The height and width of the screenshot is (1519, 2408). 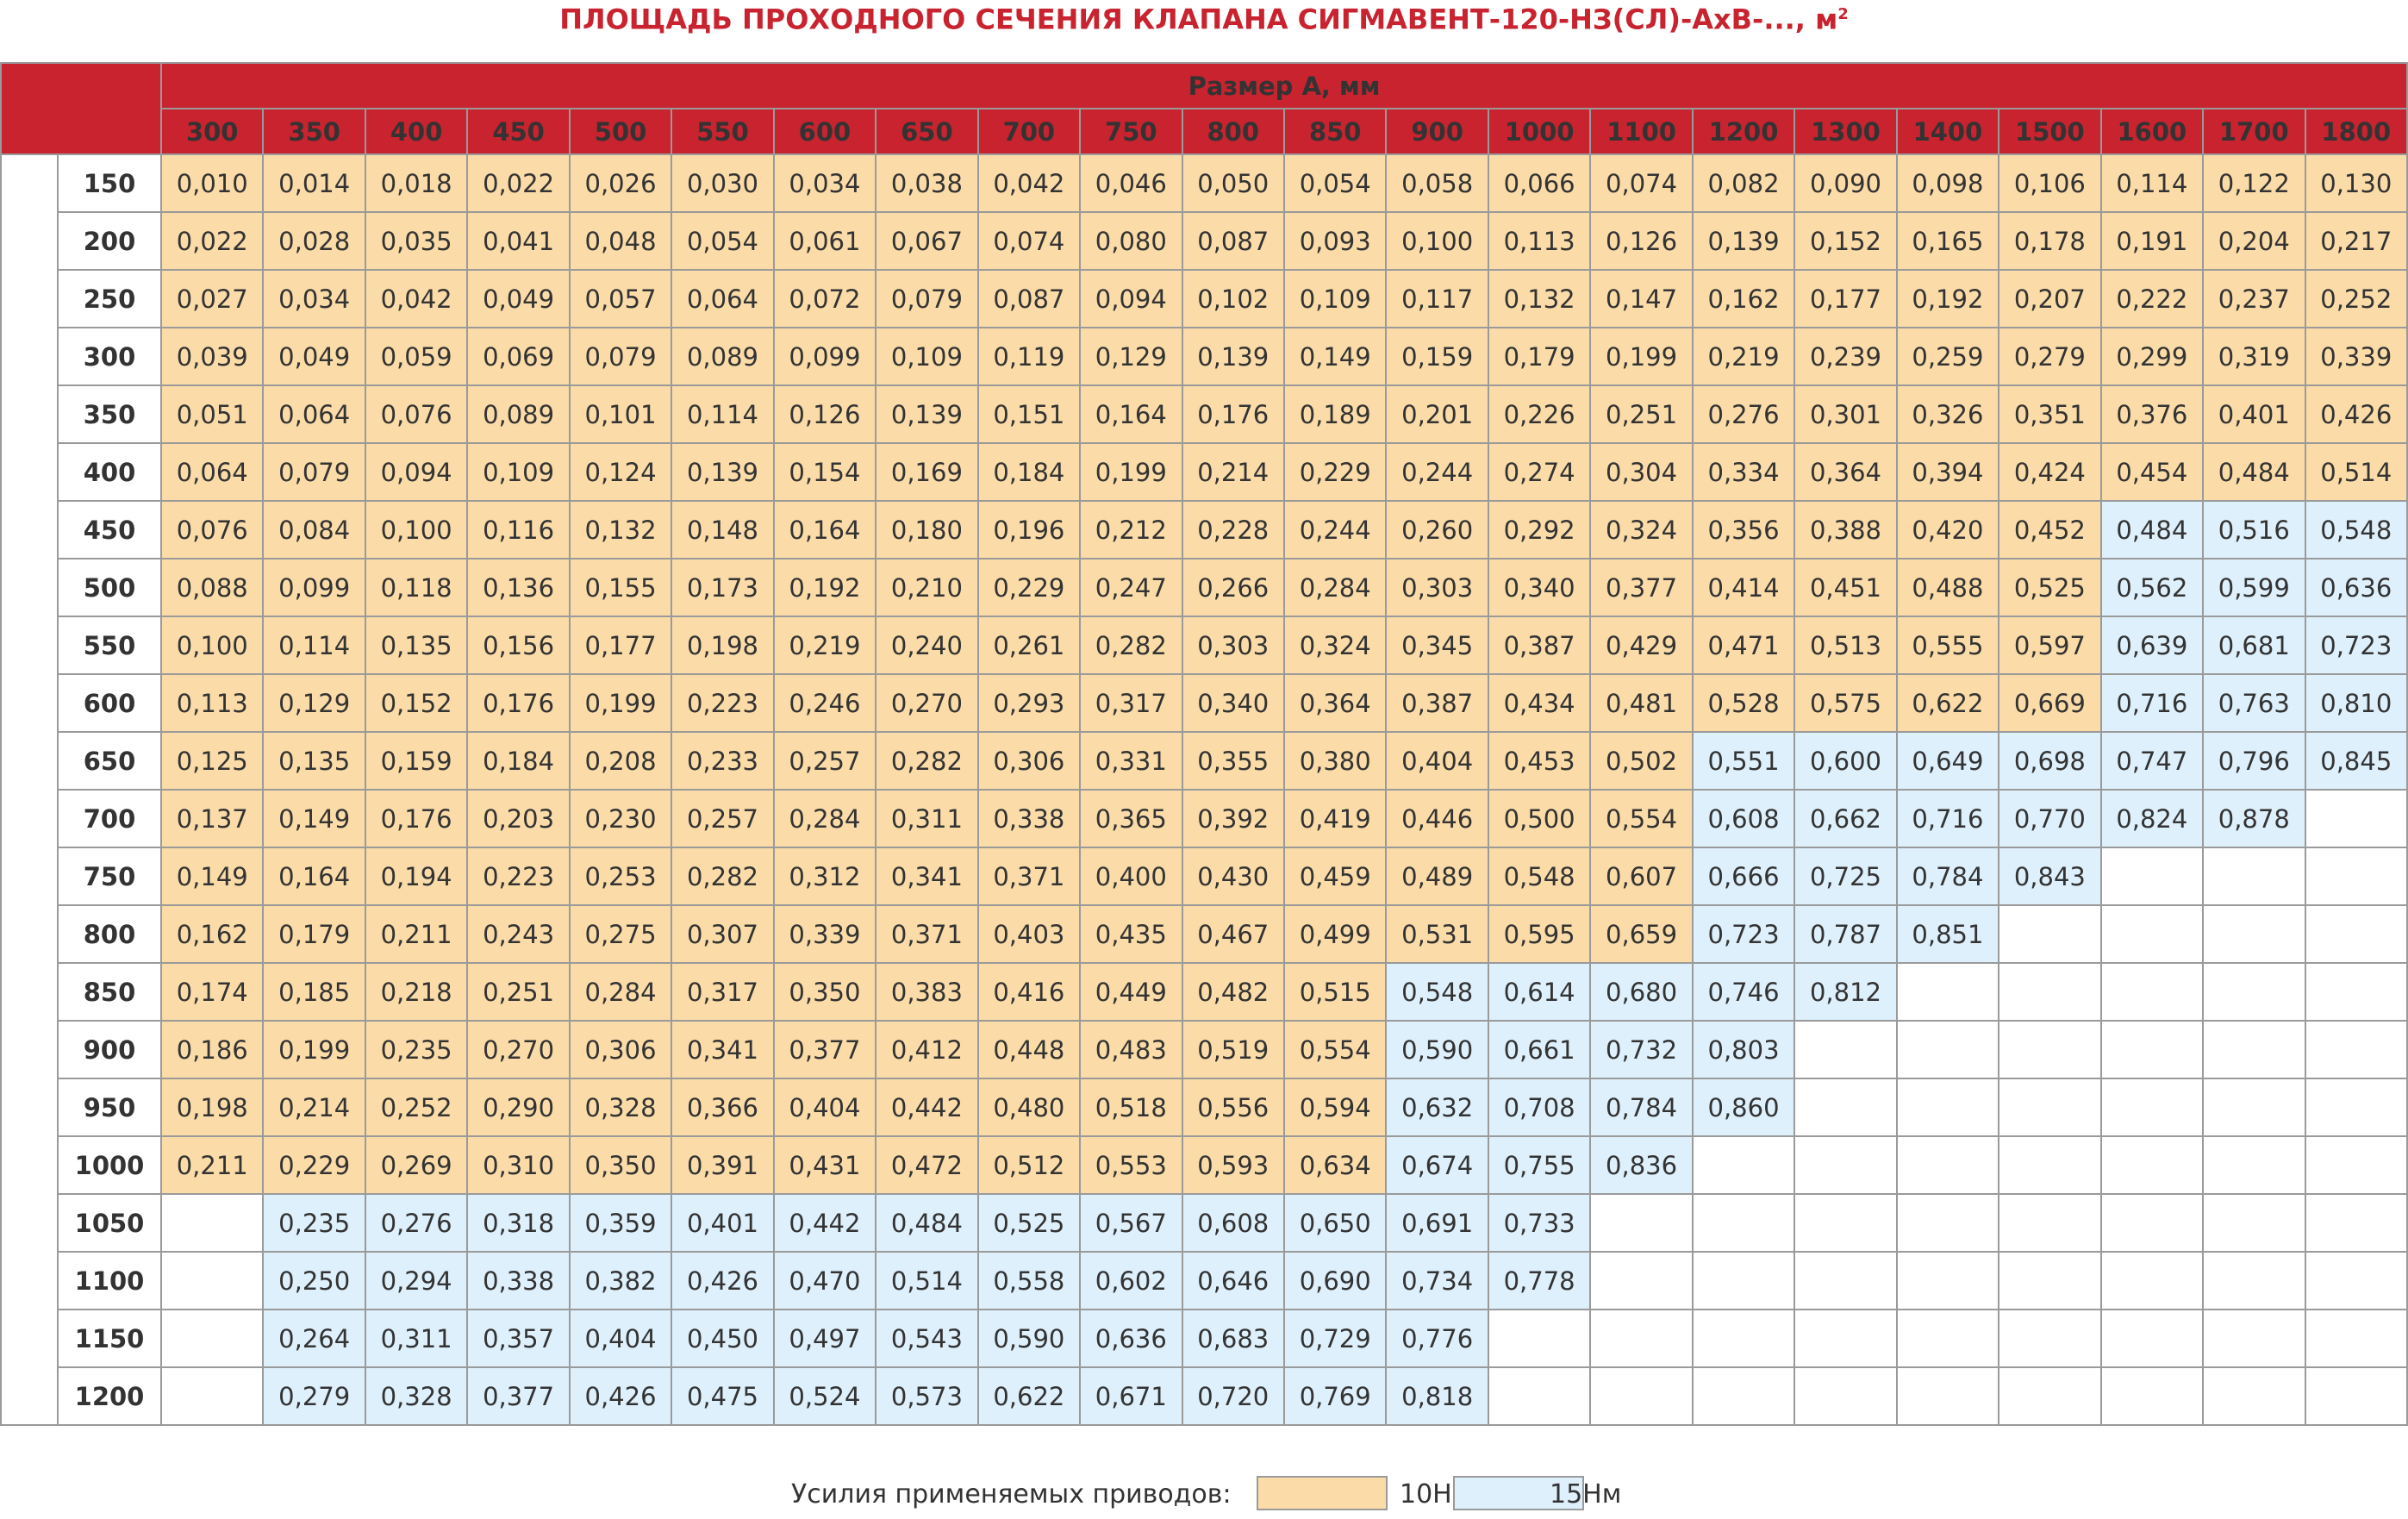 I want to click on table-cell: 0,426, so click(x=2356, y=414).